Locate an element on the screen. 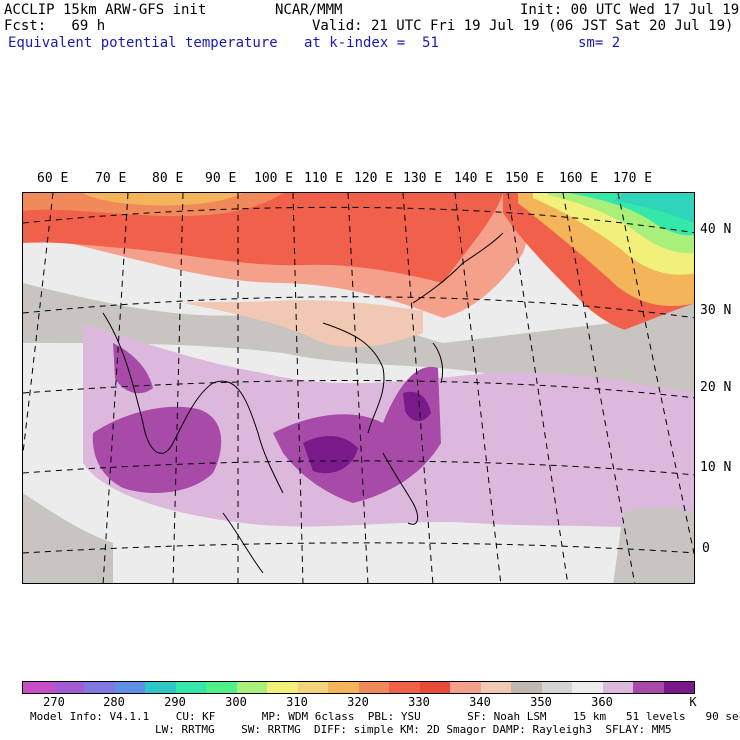  colorbar-tick: 330 is located at coordinates (419, 702).